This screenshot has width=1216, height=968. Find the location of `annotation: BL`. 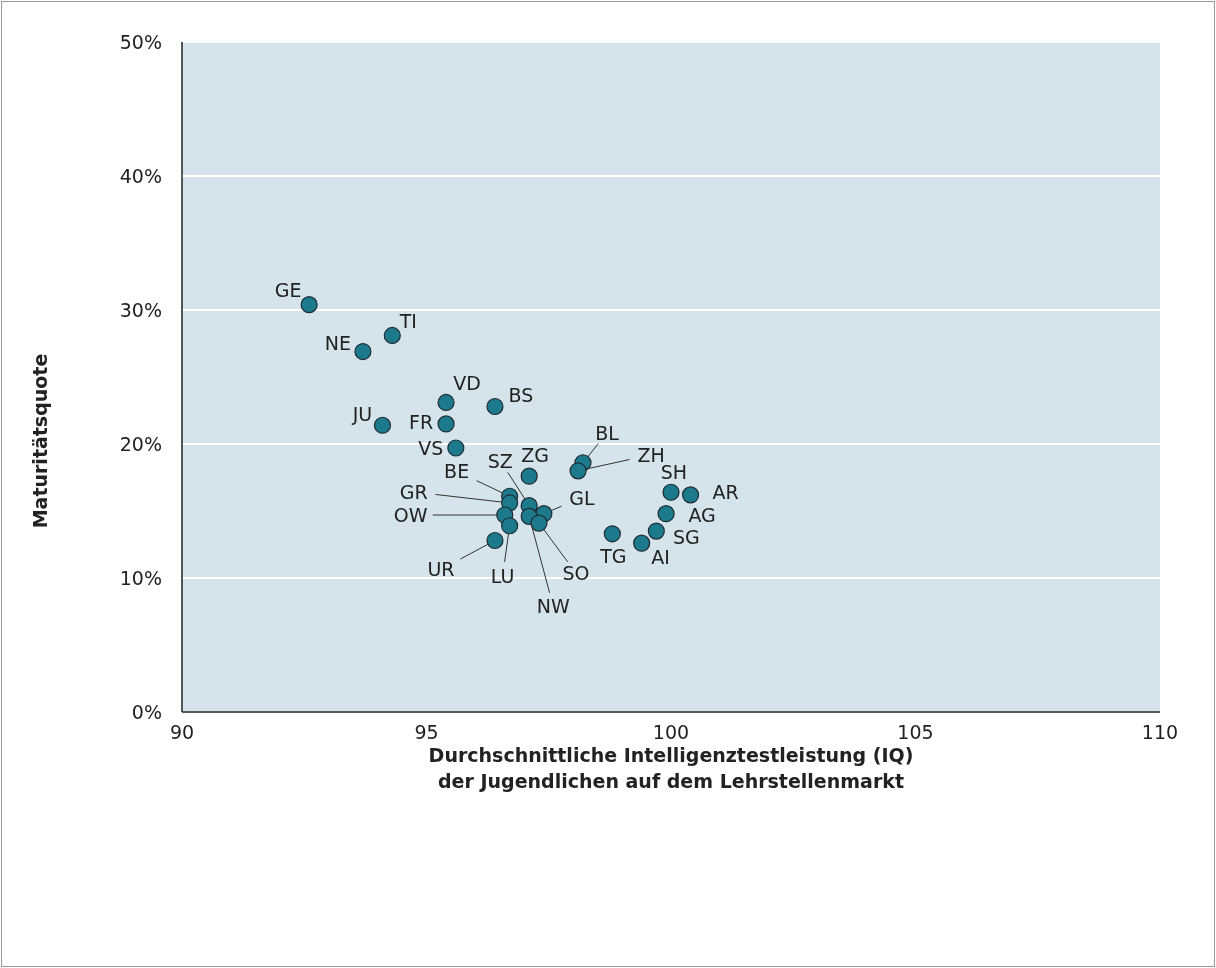

annotation: BL is located at coordinates (607, 432).